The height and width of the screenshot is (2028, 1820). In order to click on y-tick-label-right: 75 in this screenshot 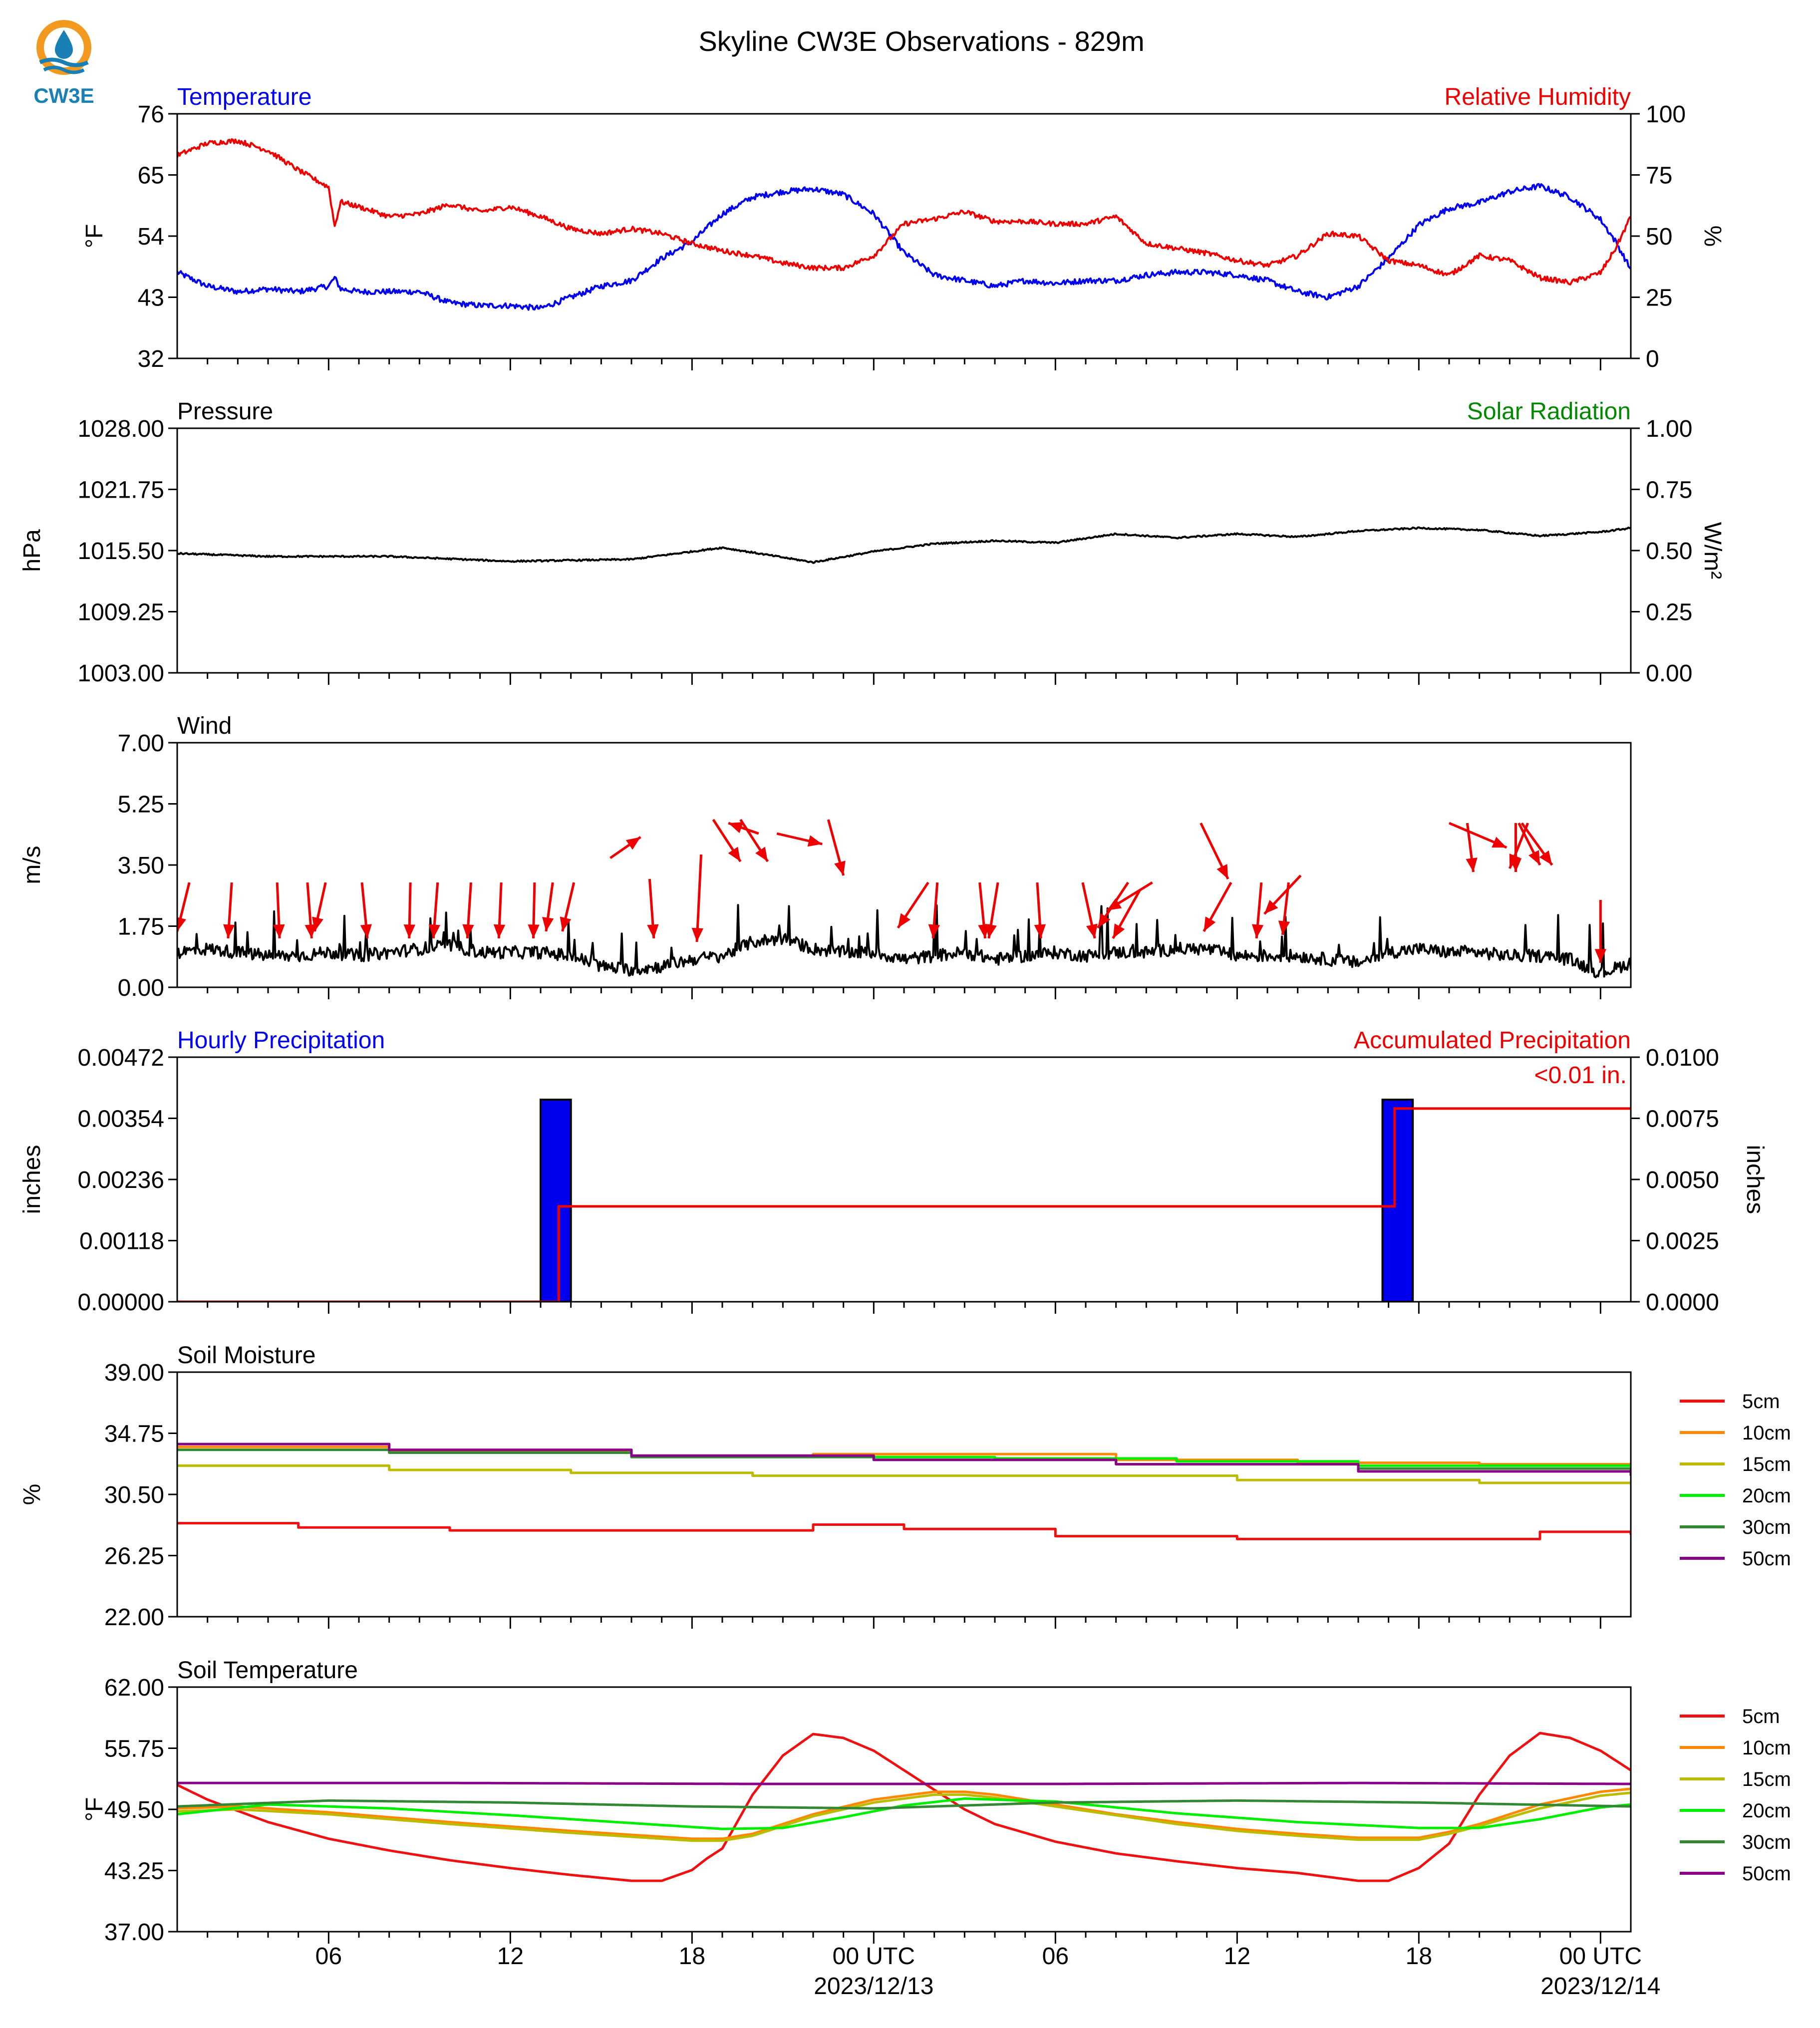, I will do `click(1659, 176)`.